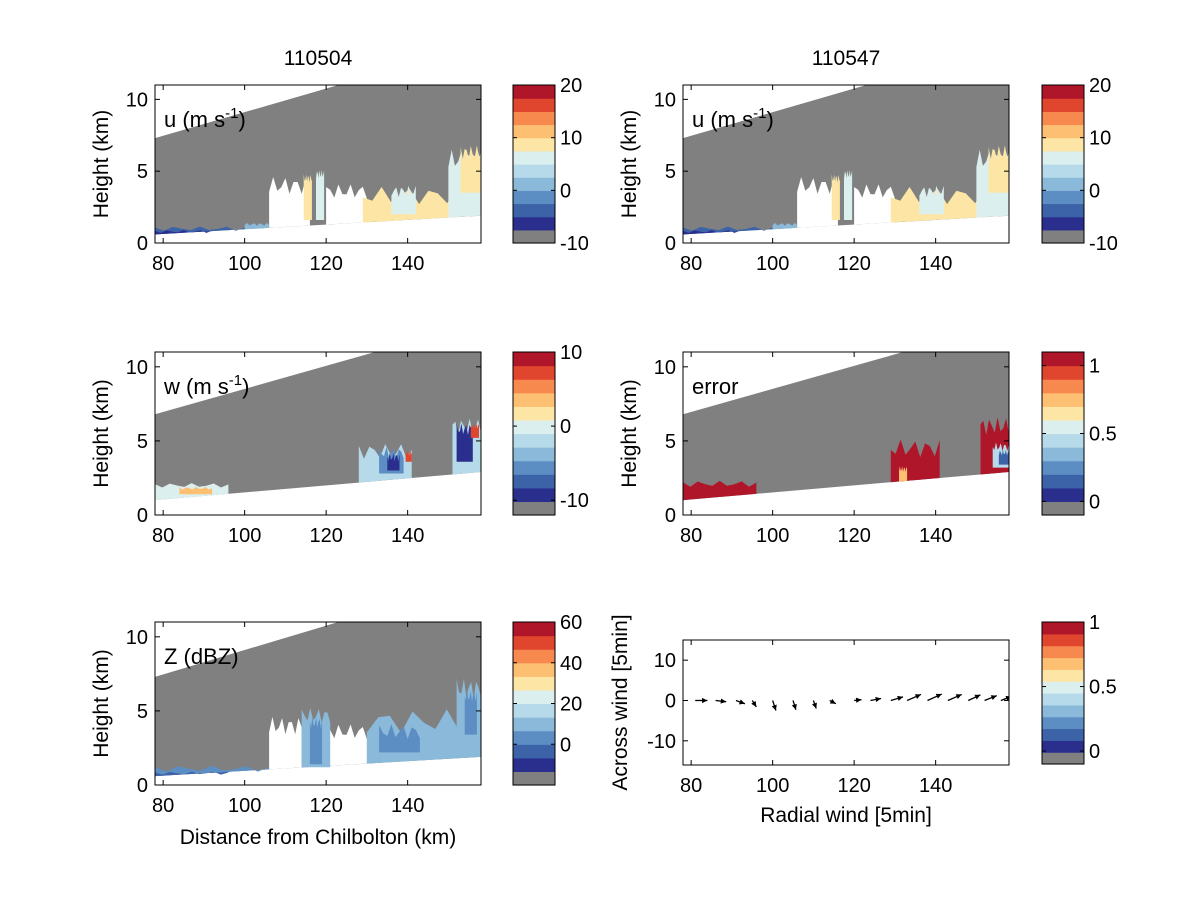 The height and width of the screenshot is (900, 1200). I want to click on panel-label-main: Z (dBZ), so click(201, 656).